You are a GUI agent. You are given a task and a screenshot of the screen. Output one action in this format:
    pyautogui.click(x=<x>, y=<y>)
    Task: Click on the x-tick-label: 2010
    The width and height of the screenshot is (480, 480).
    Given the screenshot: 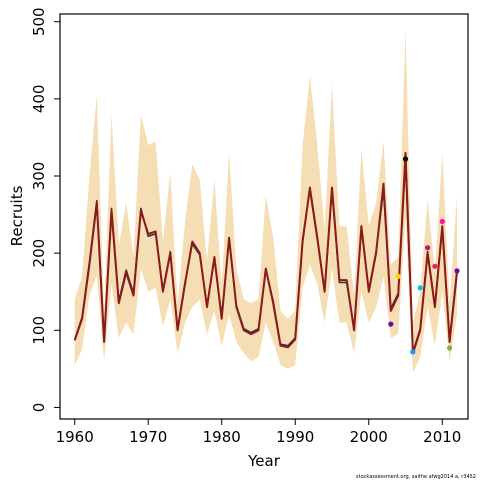 What is the action you would take?
    pyautogui.click(x=442, y=437)
    